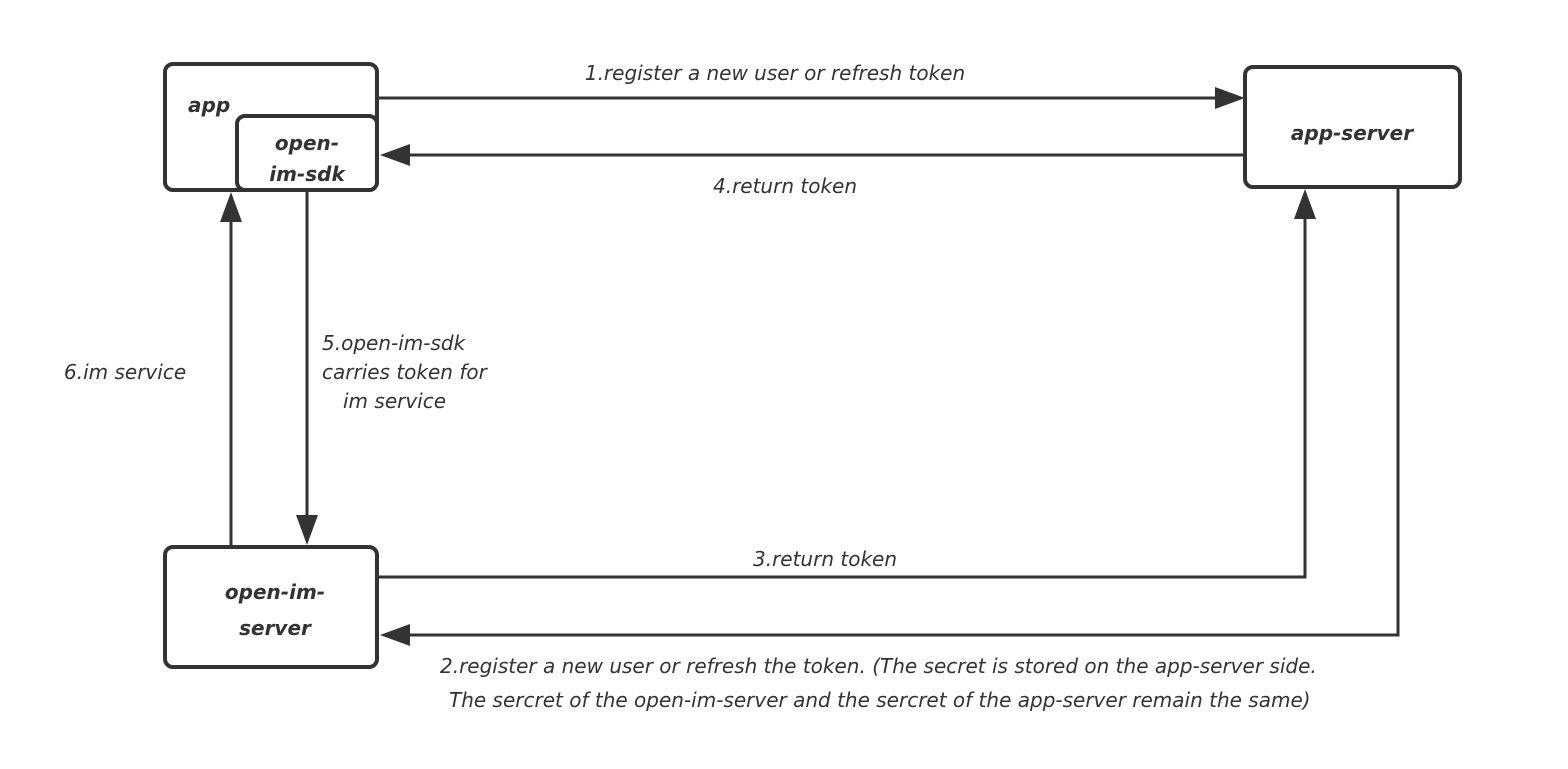 The height and width of the screenshot is (769, 1568). Describe the element at coordinates (775, 73) in the screenshot. I see `edge-1-label: 1.register a new user or refresh token` at that location.